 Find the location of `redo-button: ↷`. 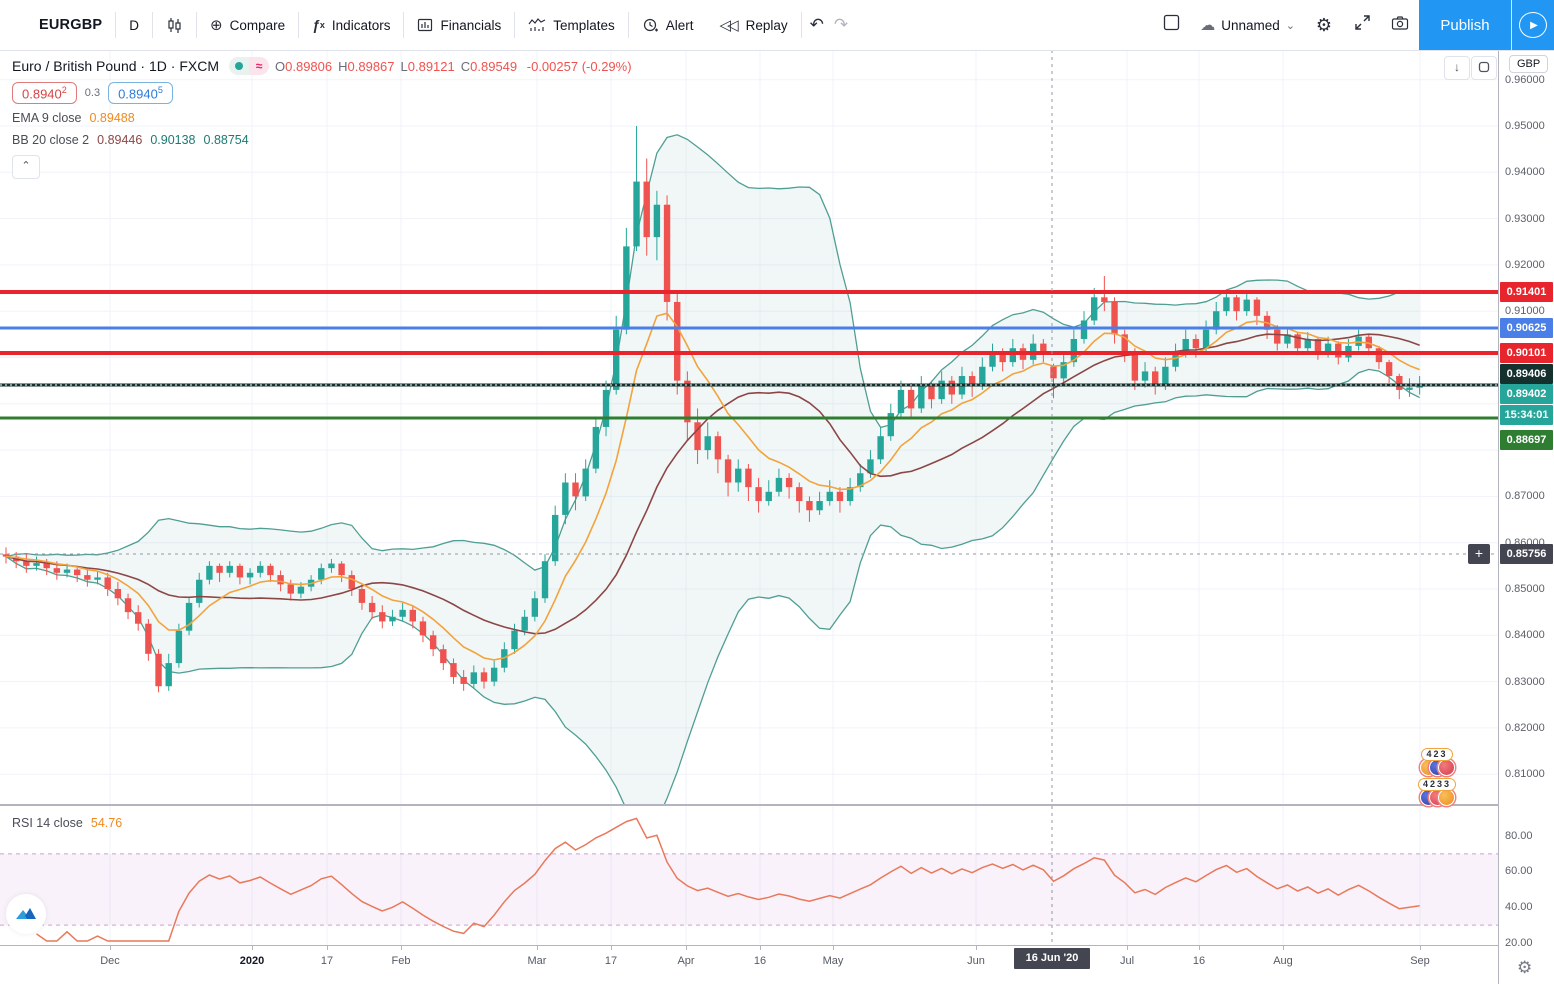

redo-button: ↷ is located at coordinates (841, 24).